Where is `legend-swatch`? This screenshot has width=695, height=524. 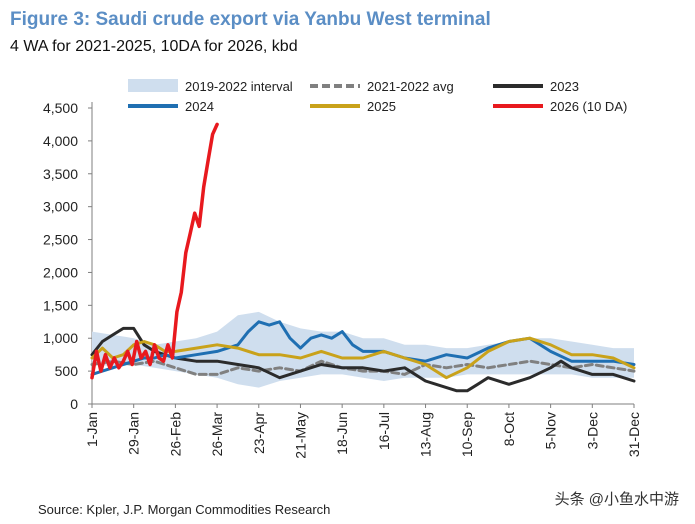
legend-swatch is located at coordinates (153, 85).